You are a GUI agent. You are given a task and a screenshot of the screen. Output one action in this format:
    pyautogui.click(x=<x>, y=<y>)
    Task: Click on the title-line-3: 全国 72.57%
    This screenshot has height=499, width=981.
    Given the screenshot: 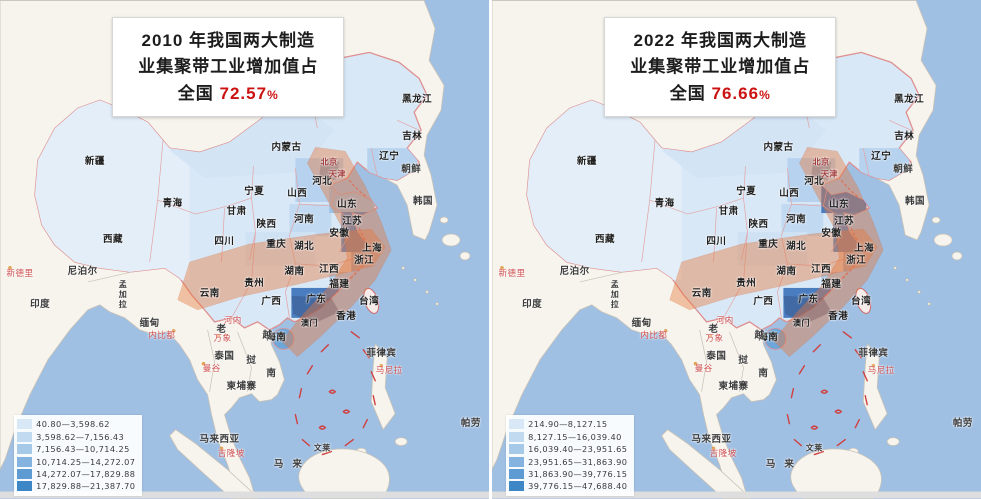 What is the action you would take?
    pyautogui.click(x=228, y=94)
    